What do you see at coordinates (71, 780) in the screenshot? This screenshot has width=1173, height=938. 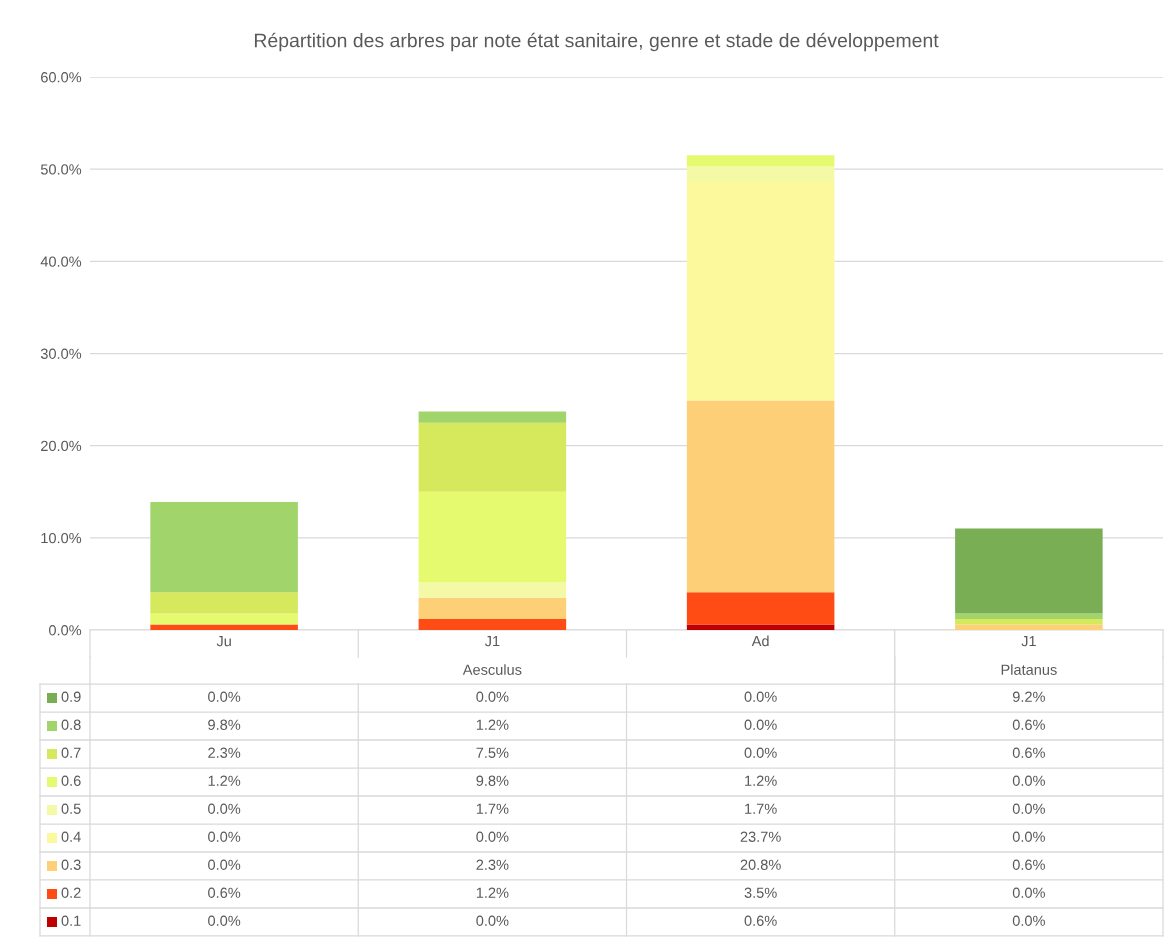 I see `legend-label: 0.6` at bounding box center [71, 780].